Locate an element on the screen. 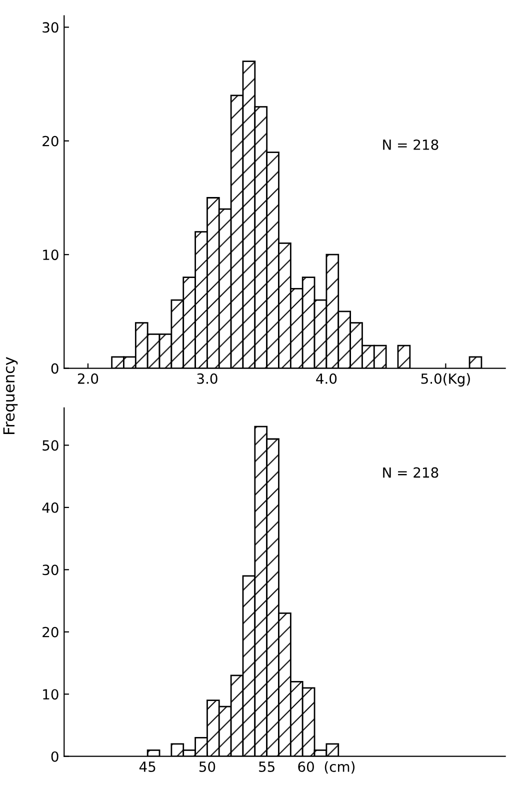 The height and width of the screenshot is (792, 513). x-tick-label: 5.0(Kg) is located at coordinates (445, 380).